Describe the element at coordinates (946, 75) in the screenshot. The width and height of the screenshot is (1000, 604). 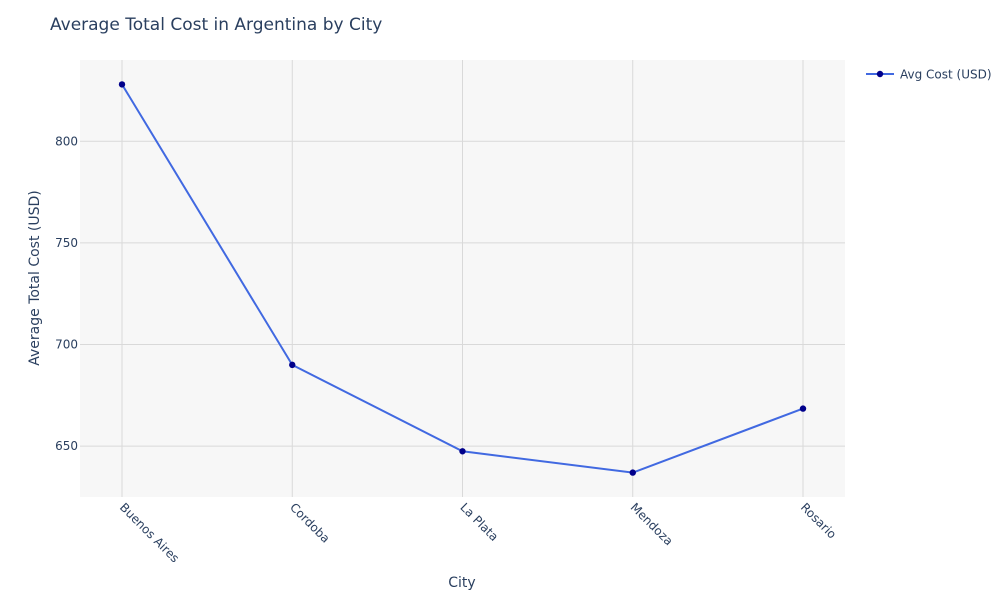
I see `legend-label: Avg Cost (USD)` at that location.